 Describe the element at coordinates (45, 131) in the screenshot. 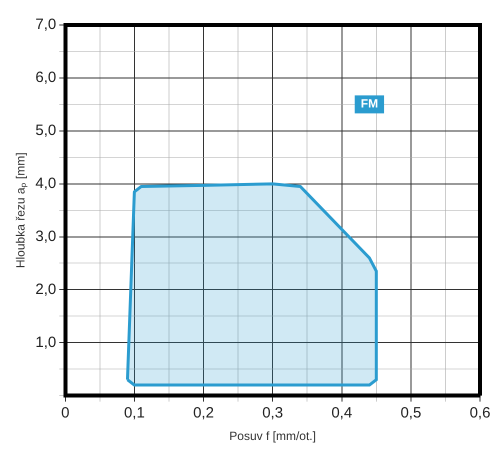

I see `y-tick-label: 5,0` at that location.